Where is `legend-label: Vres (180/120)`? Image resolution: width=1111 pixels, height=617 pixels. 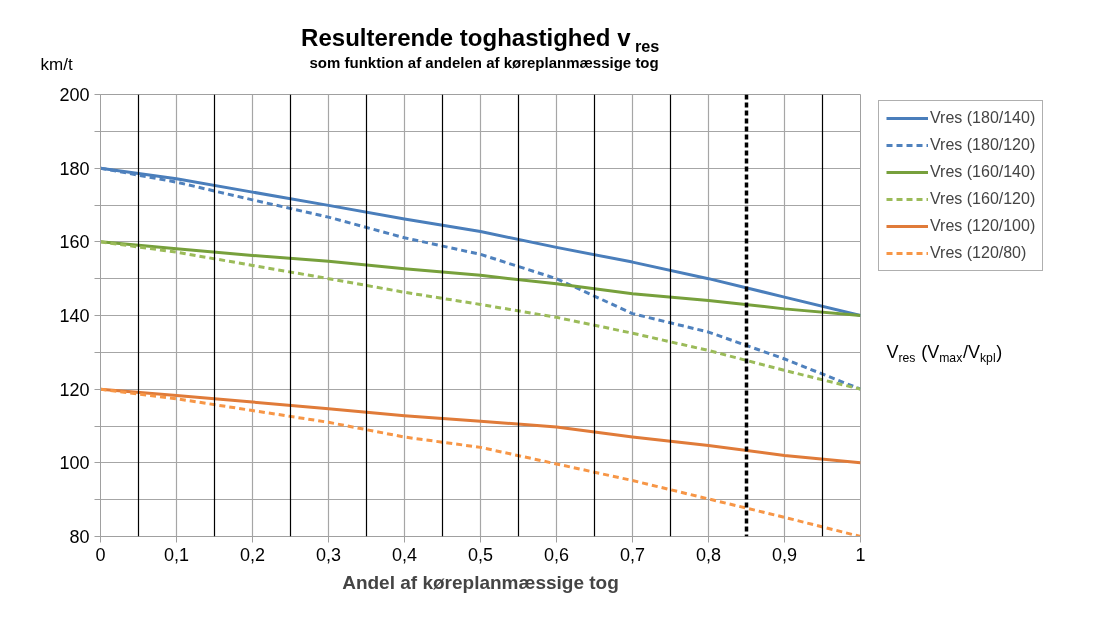 legend-label: Vres (180/120) is located at coordinates (983, 145).